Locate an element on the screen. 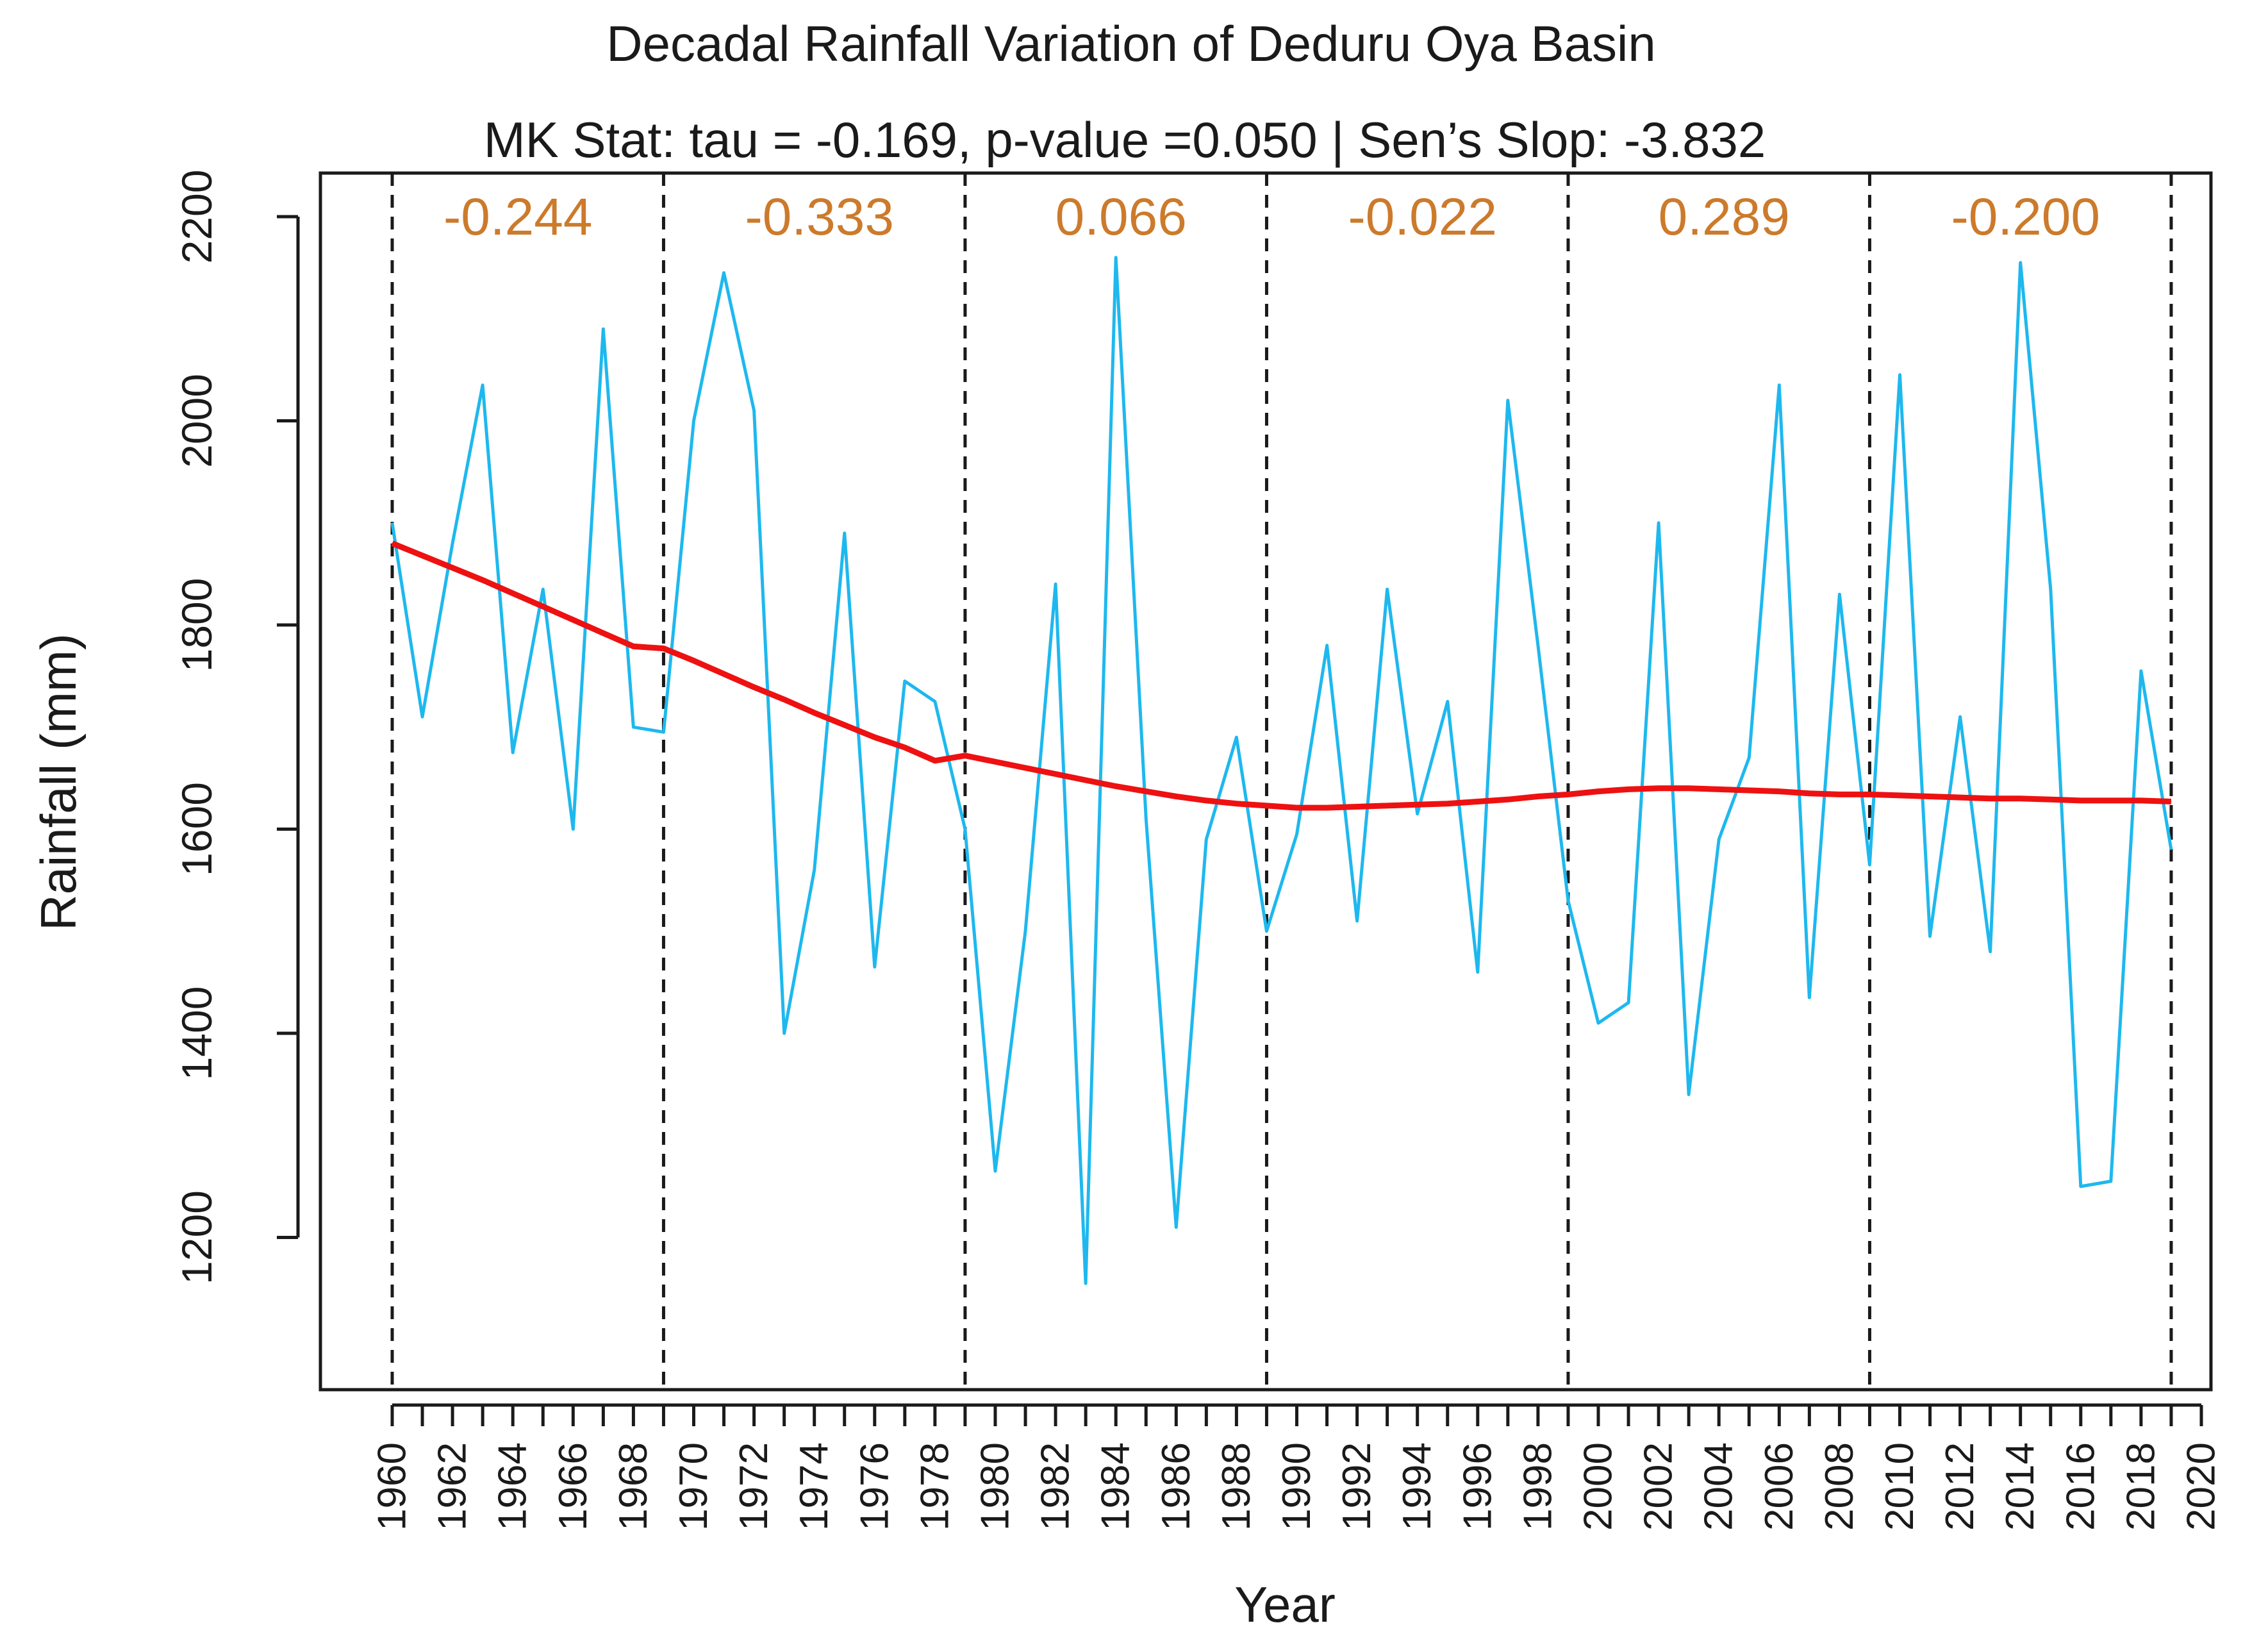 The height and width of the screenshot is (1648, 2268). x-tick-label: 2010 is located at coordinates (1900, 1486).